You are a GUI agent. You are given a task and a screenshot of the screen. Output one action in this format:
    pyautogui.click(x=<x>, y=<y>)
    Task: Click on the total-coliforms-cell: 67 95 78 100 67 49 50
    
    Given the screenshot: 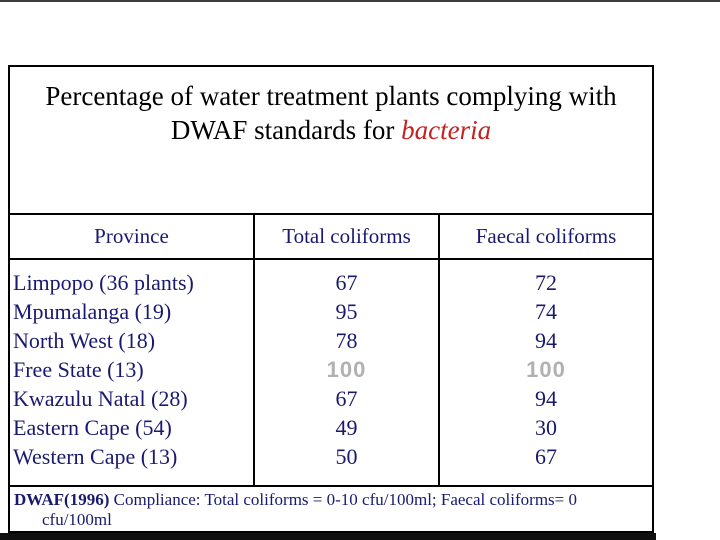 What is the action you would take?
    pyautogui.click(x=346, y=372)
    